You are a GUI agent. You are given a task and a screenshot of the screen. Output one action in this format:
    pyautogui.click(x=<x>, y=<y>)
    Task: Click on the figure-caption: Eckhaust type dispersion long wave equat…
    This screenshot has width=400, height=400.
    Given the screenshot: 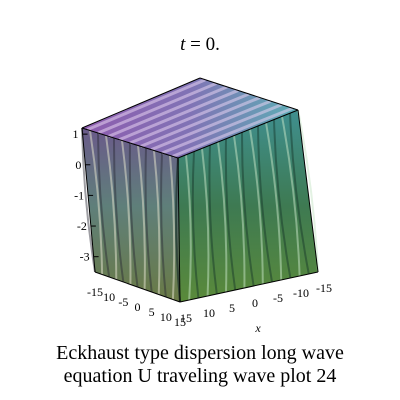 What is the action you would take?
    pyautogui.click(x=200, y=365)
    